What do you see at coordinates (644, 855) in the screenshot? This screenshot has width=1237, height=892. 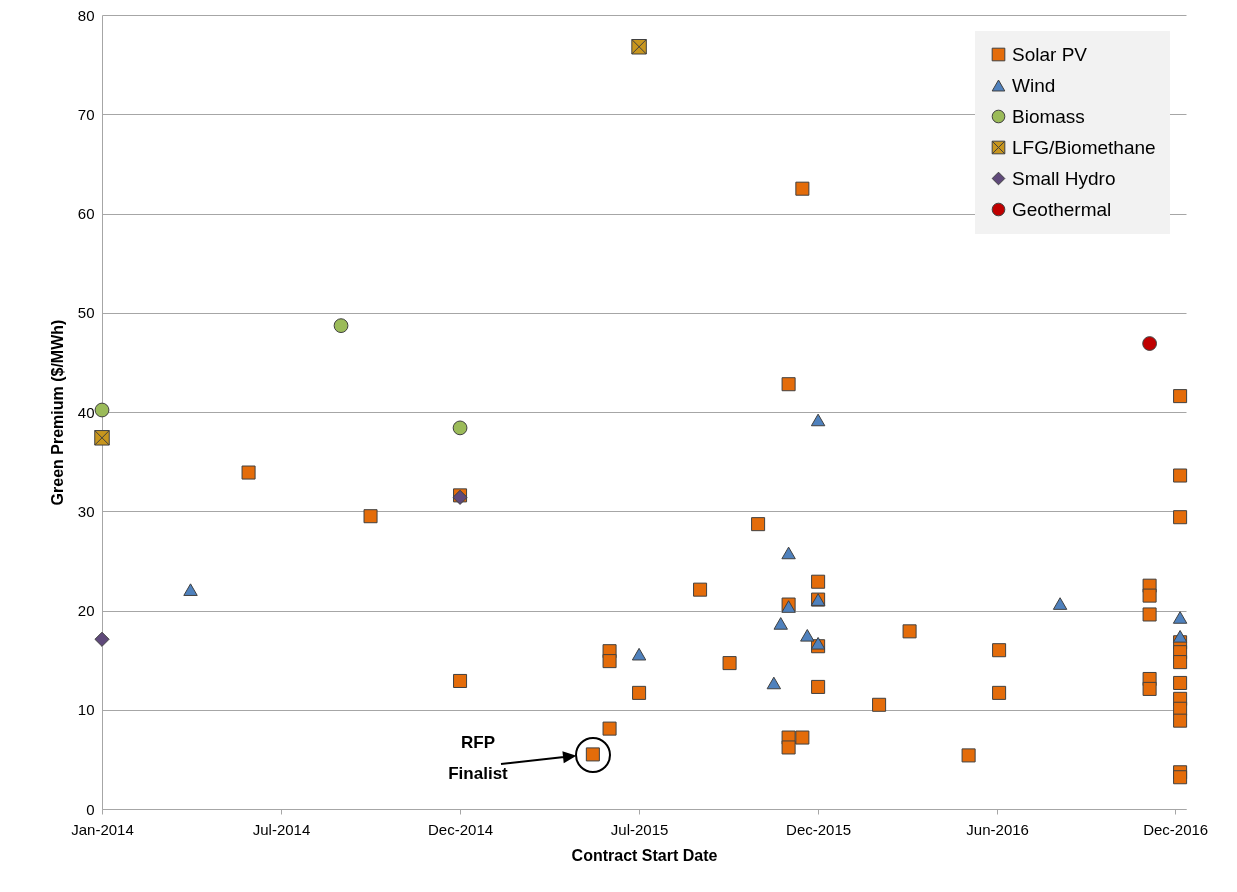 I see `x-axis-title: Contract Start Date` at bounding box center [644, 855].